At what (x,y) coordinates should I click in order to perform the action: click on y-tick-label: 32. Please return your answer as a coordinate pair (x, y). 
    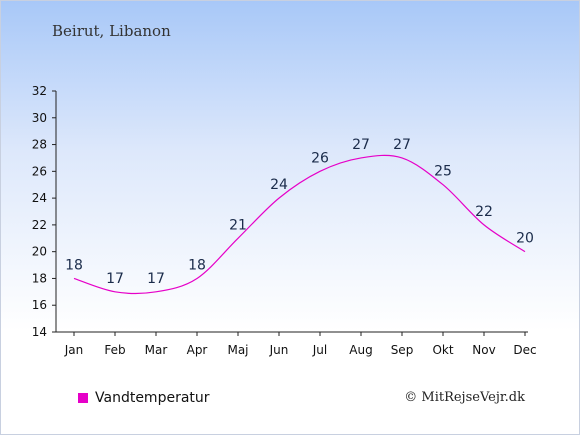
    Looking at the image, I should click on (39, 91).